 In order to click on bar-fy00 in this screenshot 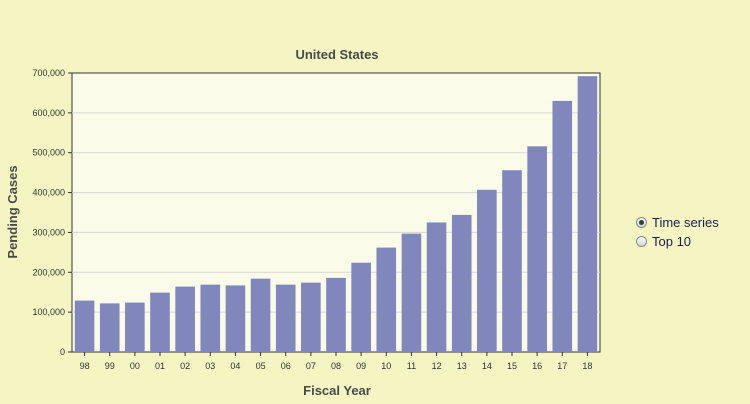, I will do `click(135, 327)`.